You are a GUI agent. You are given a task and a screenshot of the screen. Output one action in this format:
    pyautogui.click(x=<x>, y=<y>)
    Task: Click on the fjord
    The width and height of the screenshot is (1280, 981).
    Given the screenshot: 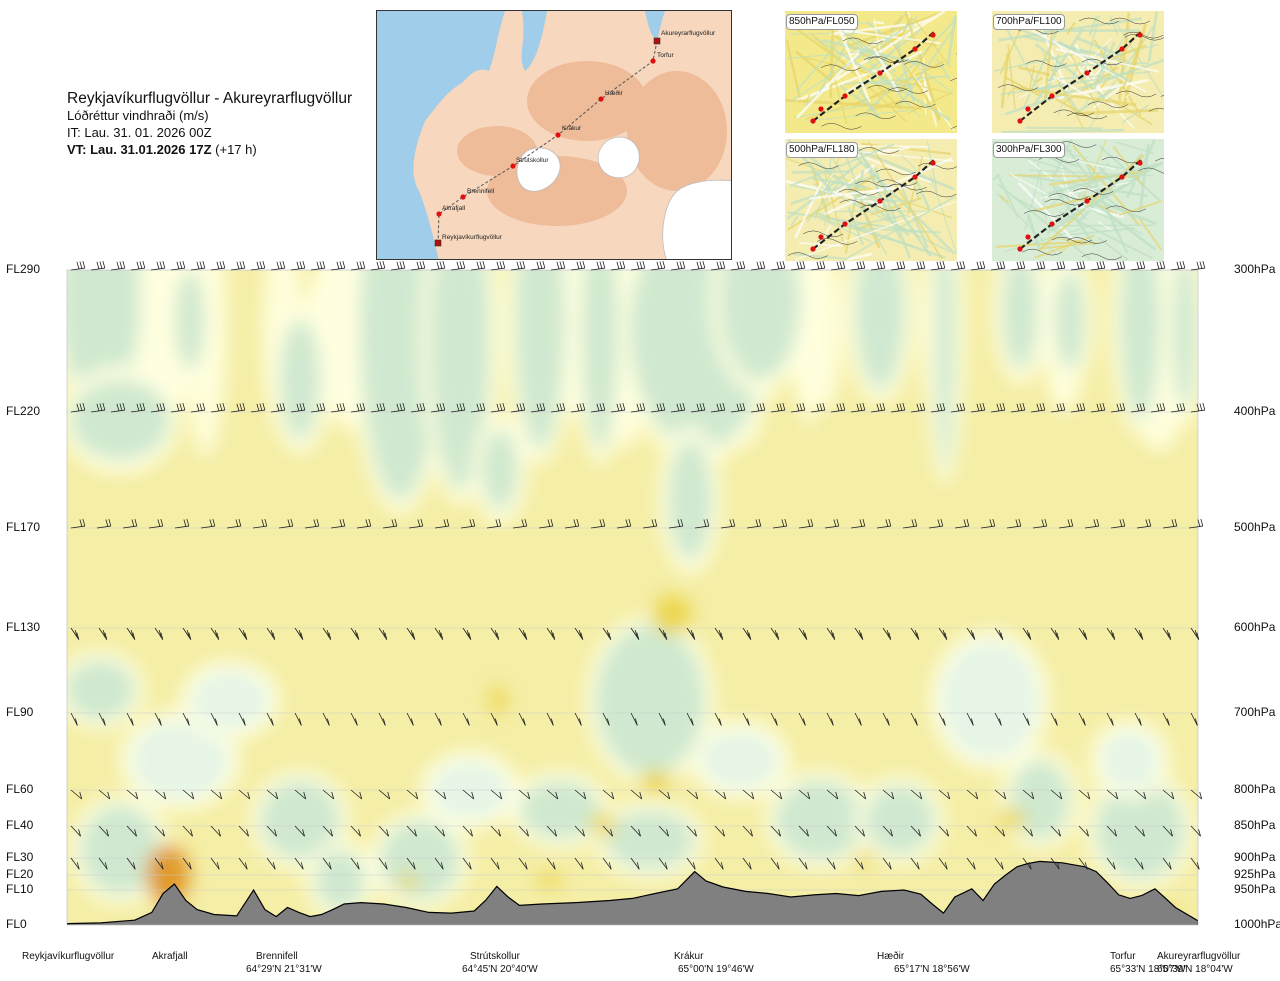 What is the action you would take?
    pyautogui.click(x=534, y=41)
    